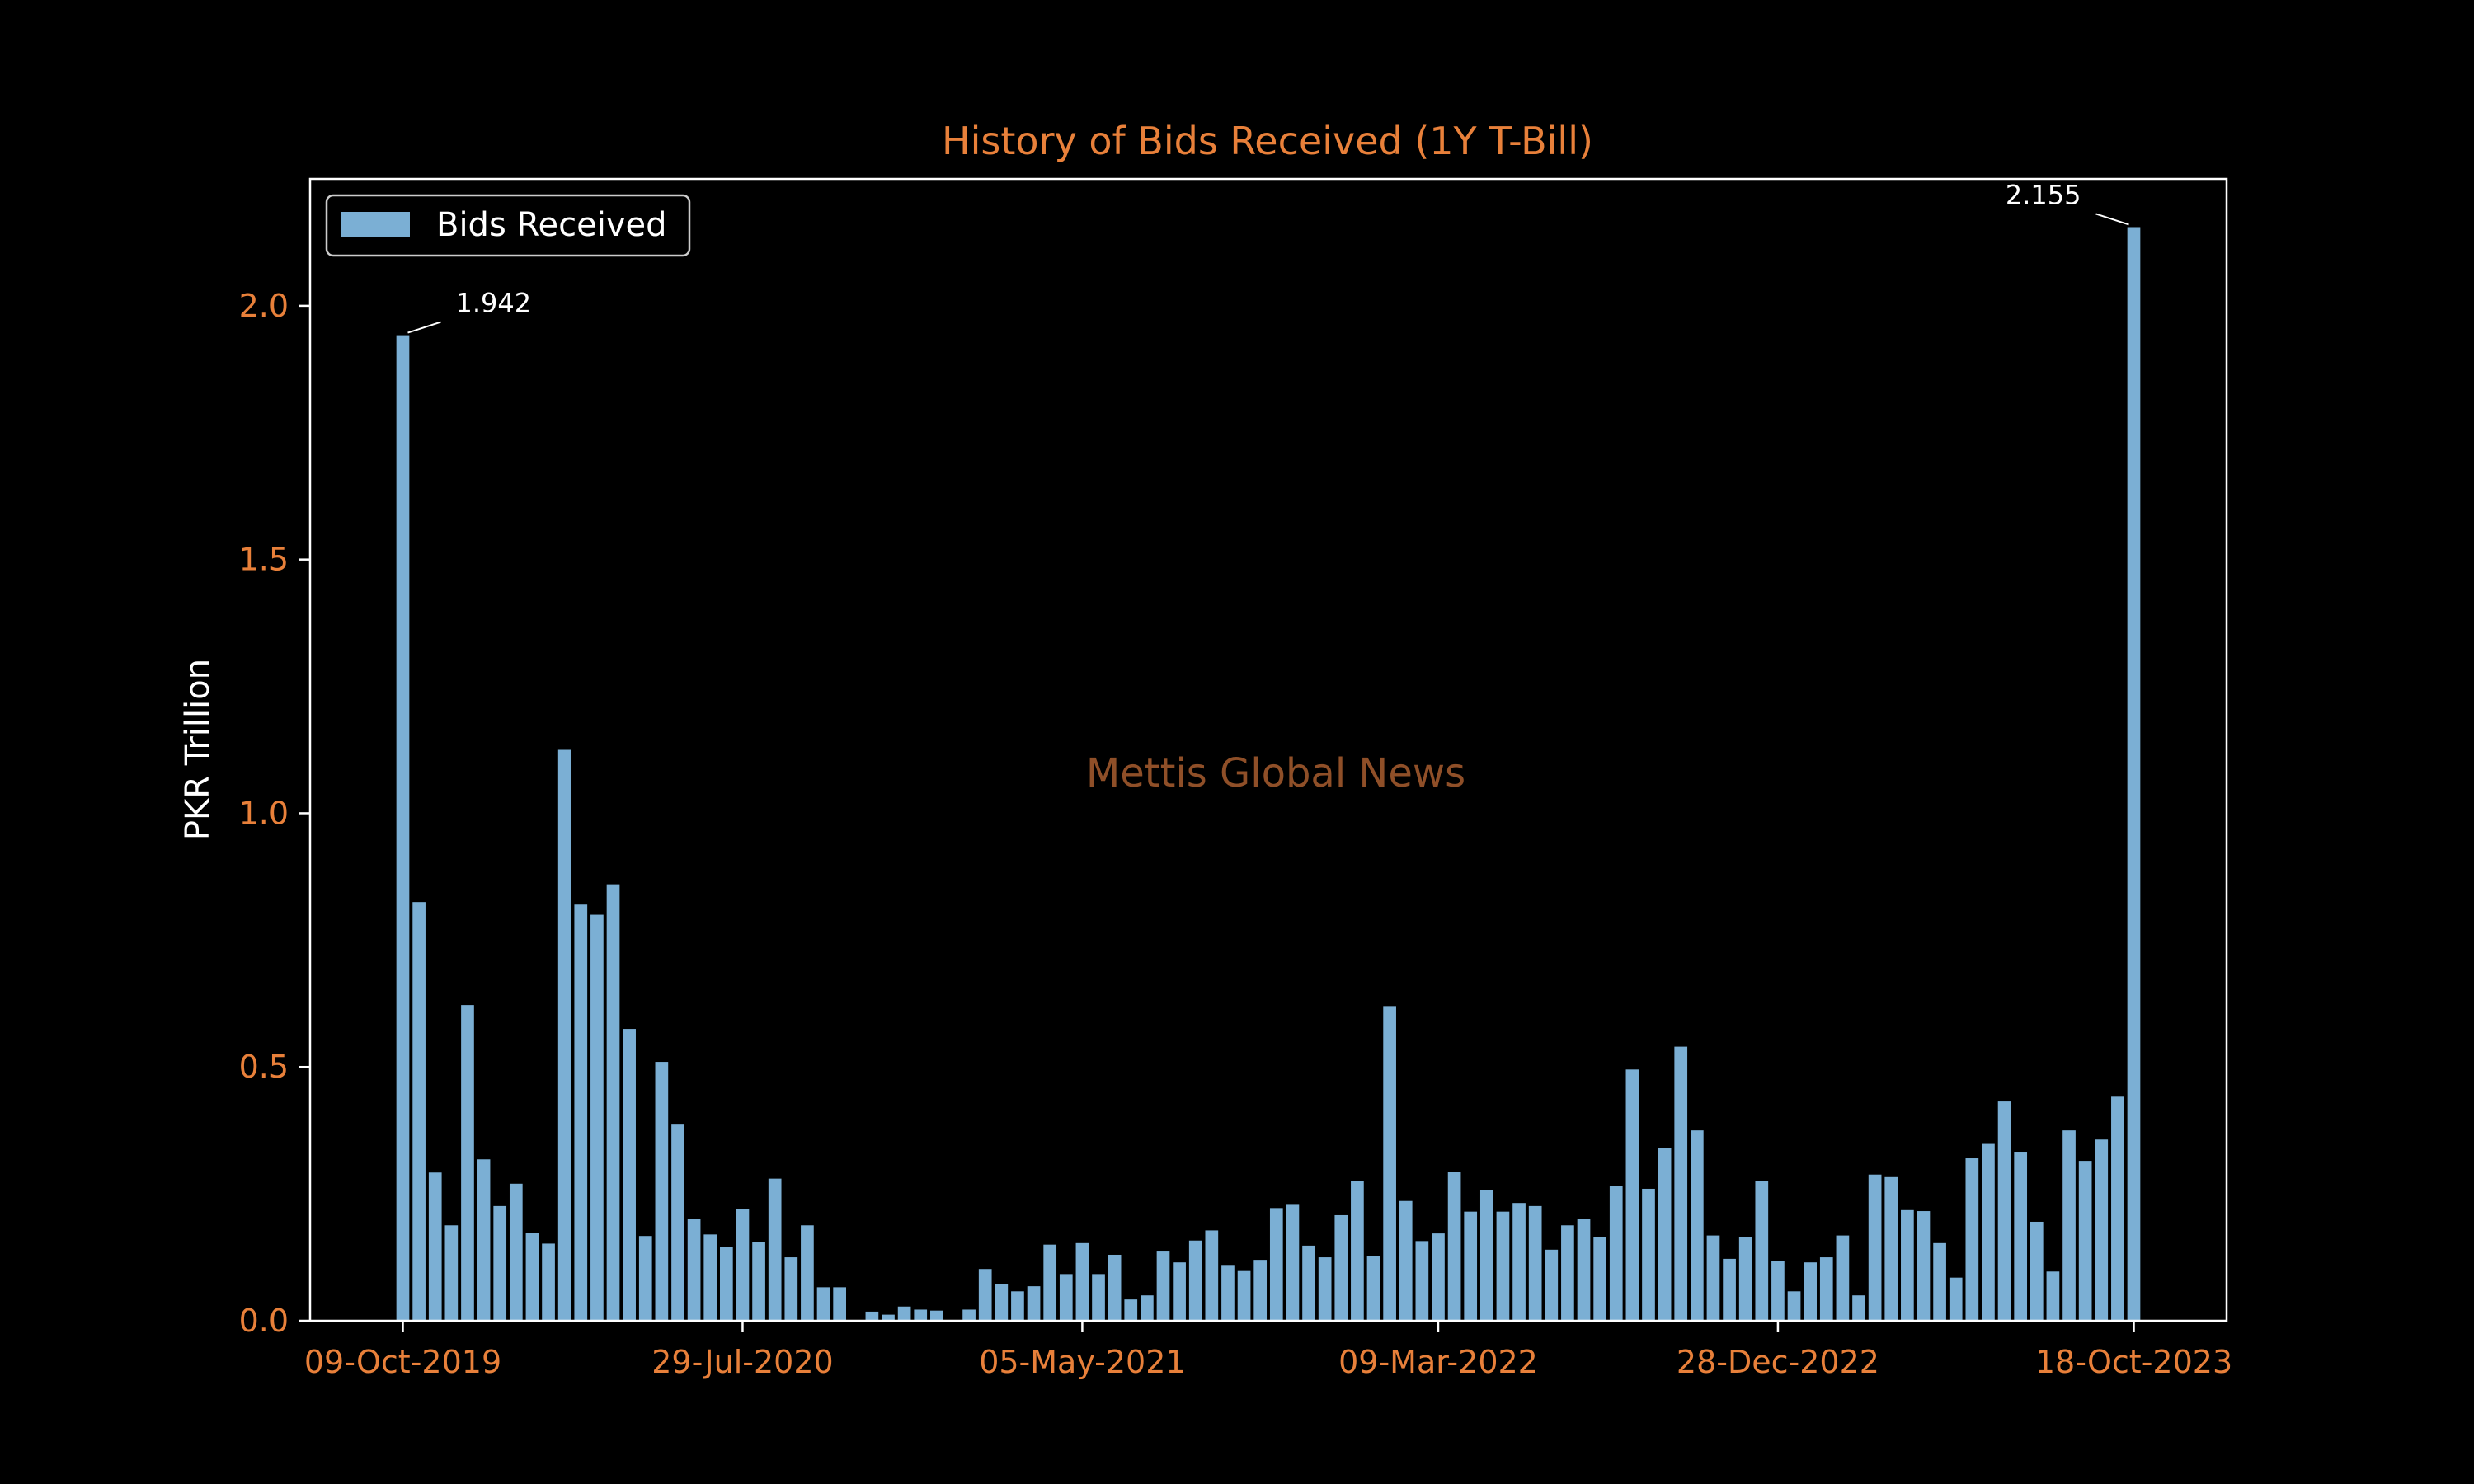  Describe the element at coordinates (2133, 1362) in the screenshot. I see `x-tick-label: 18-Oct-2023` at that location.